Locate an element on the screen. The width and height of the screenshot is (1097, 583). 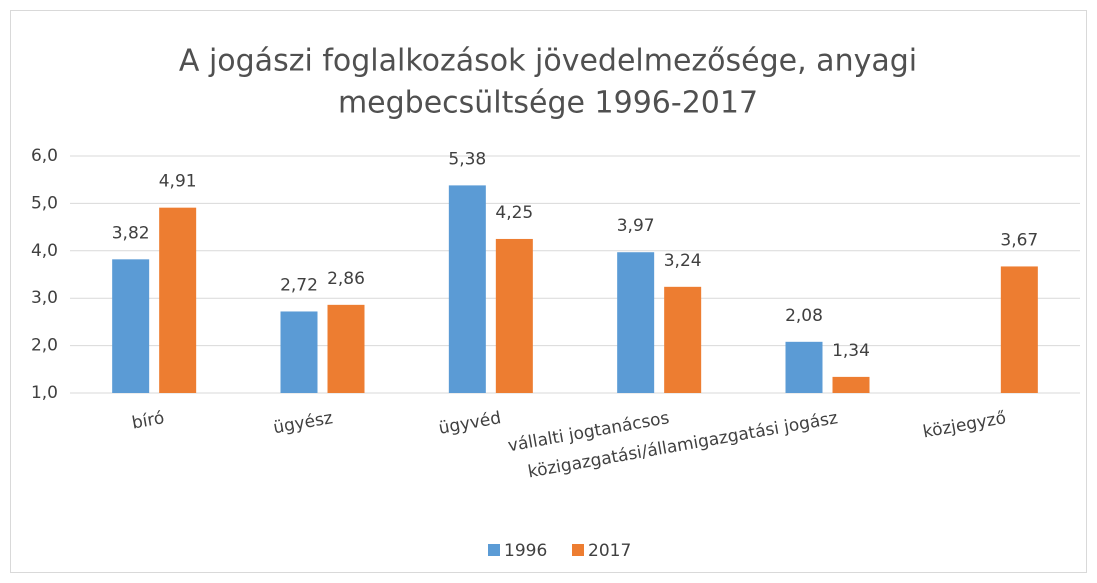
y-tick-label: 6,0 is located at coordinates (44, 156).